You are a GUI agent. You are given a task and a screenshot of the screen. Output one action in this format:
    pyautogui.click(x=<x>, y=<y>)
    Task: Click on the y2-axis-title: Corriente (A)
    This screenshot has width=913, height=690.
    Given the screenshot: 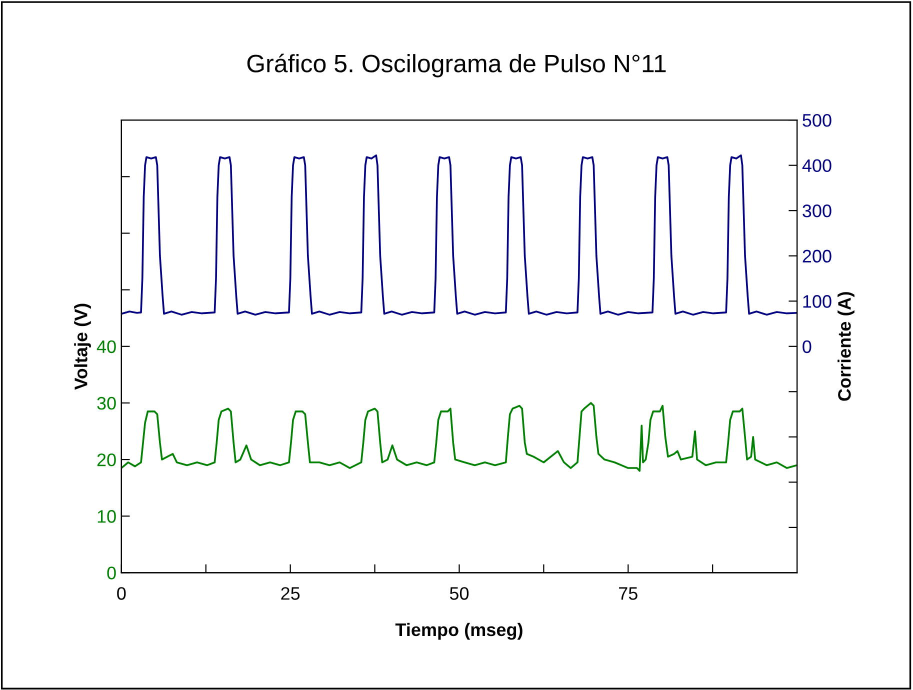 What is the action you would take?
    pyautogui.click(x=846, y=346)
    